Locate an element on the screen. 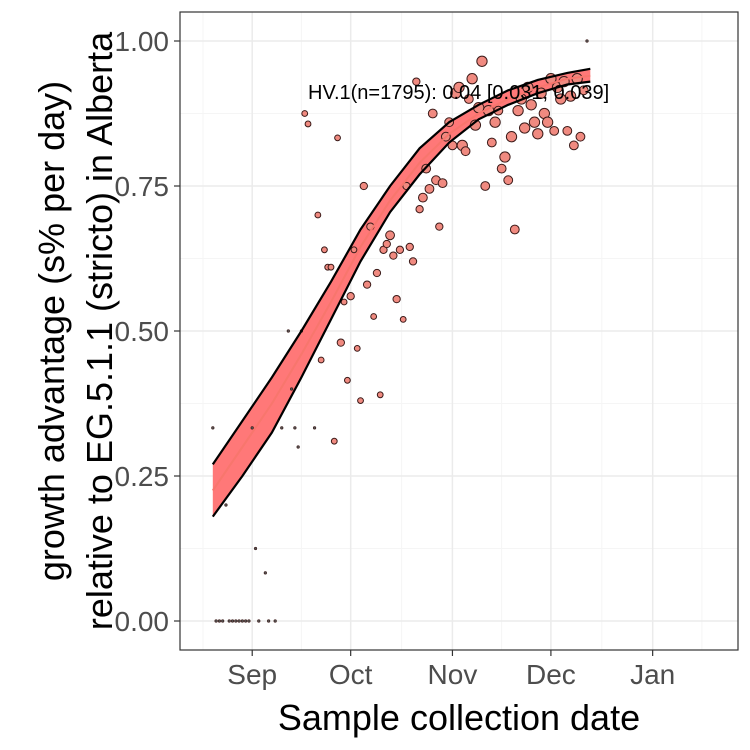 The height and width of the screenshot is (750, 750). x-axis-ticks: Sep Oct Nov Dec Jan is located at coordinates (451, 670).